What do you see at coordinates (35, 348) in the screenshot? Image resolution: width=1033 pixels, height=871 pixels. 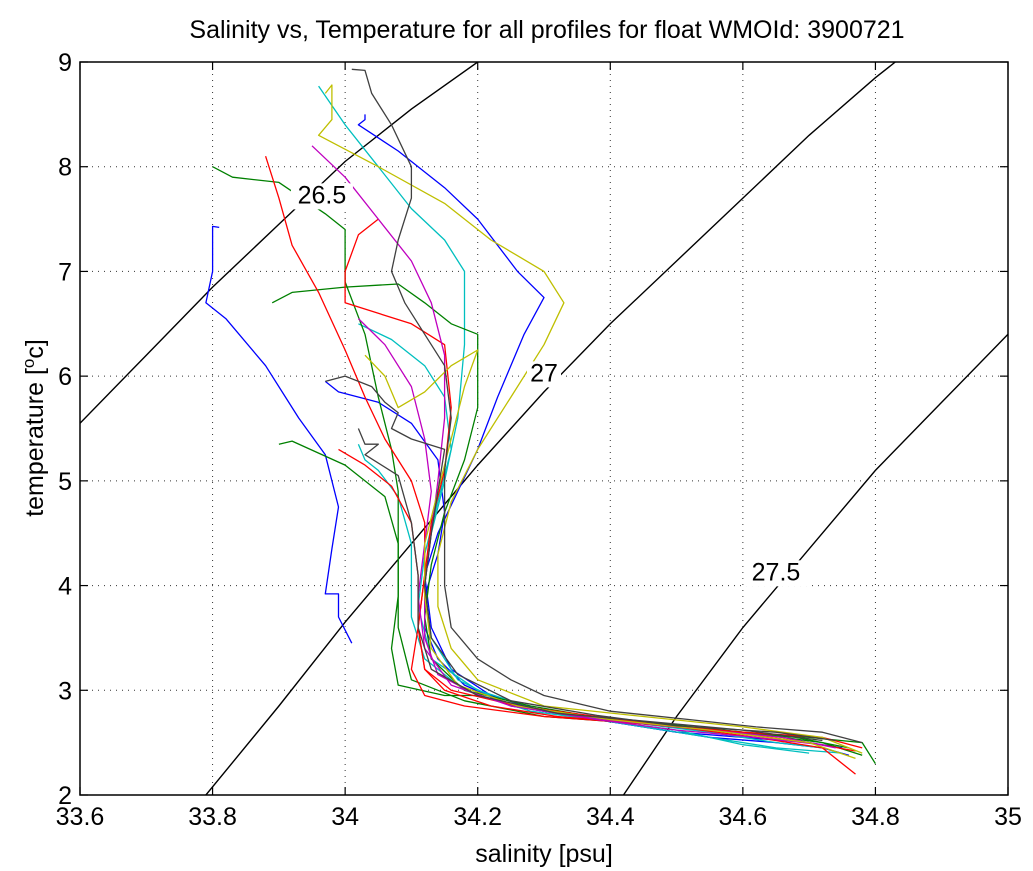 I see `y-axis-label-tail: c]` at bounding box center [35, 348].